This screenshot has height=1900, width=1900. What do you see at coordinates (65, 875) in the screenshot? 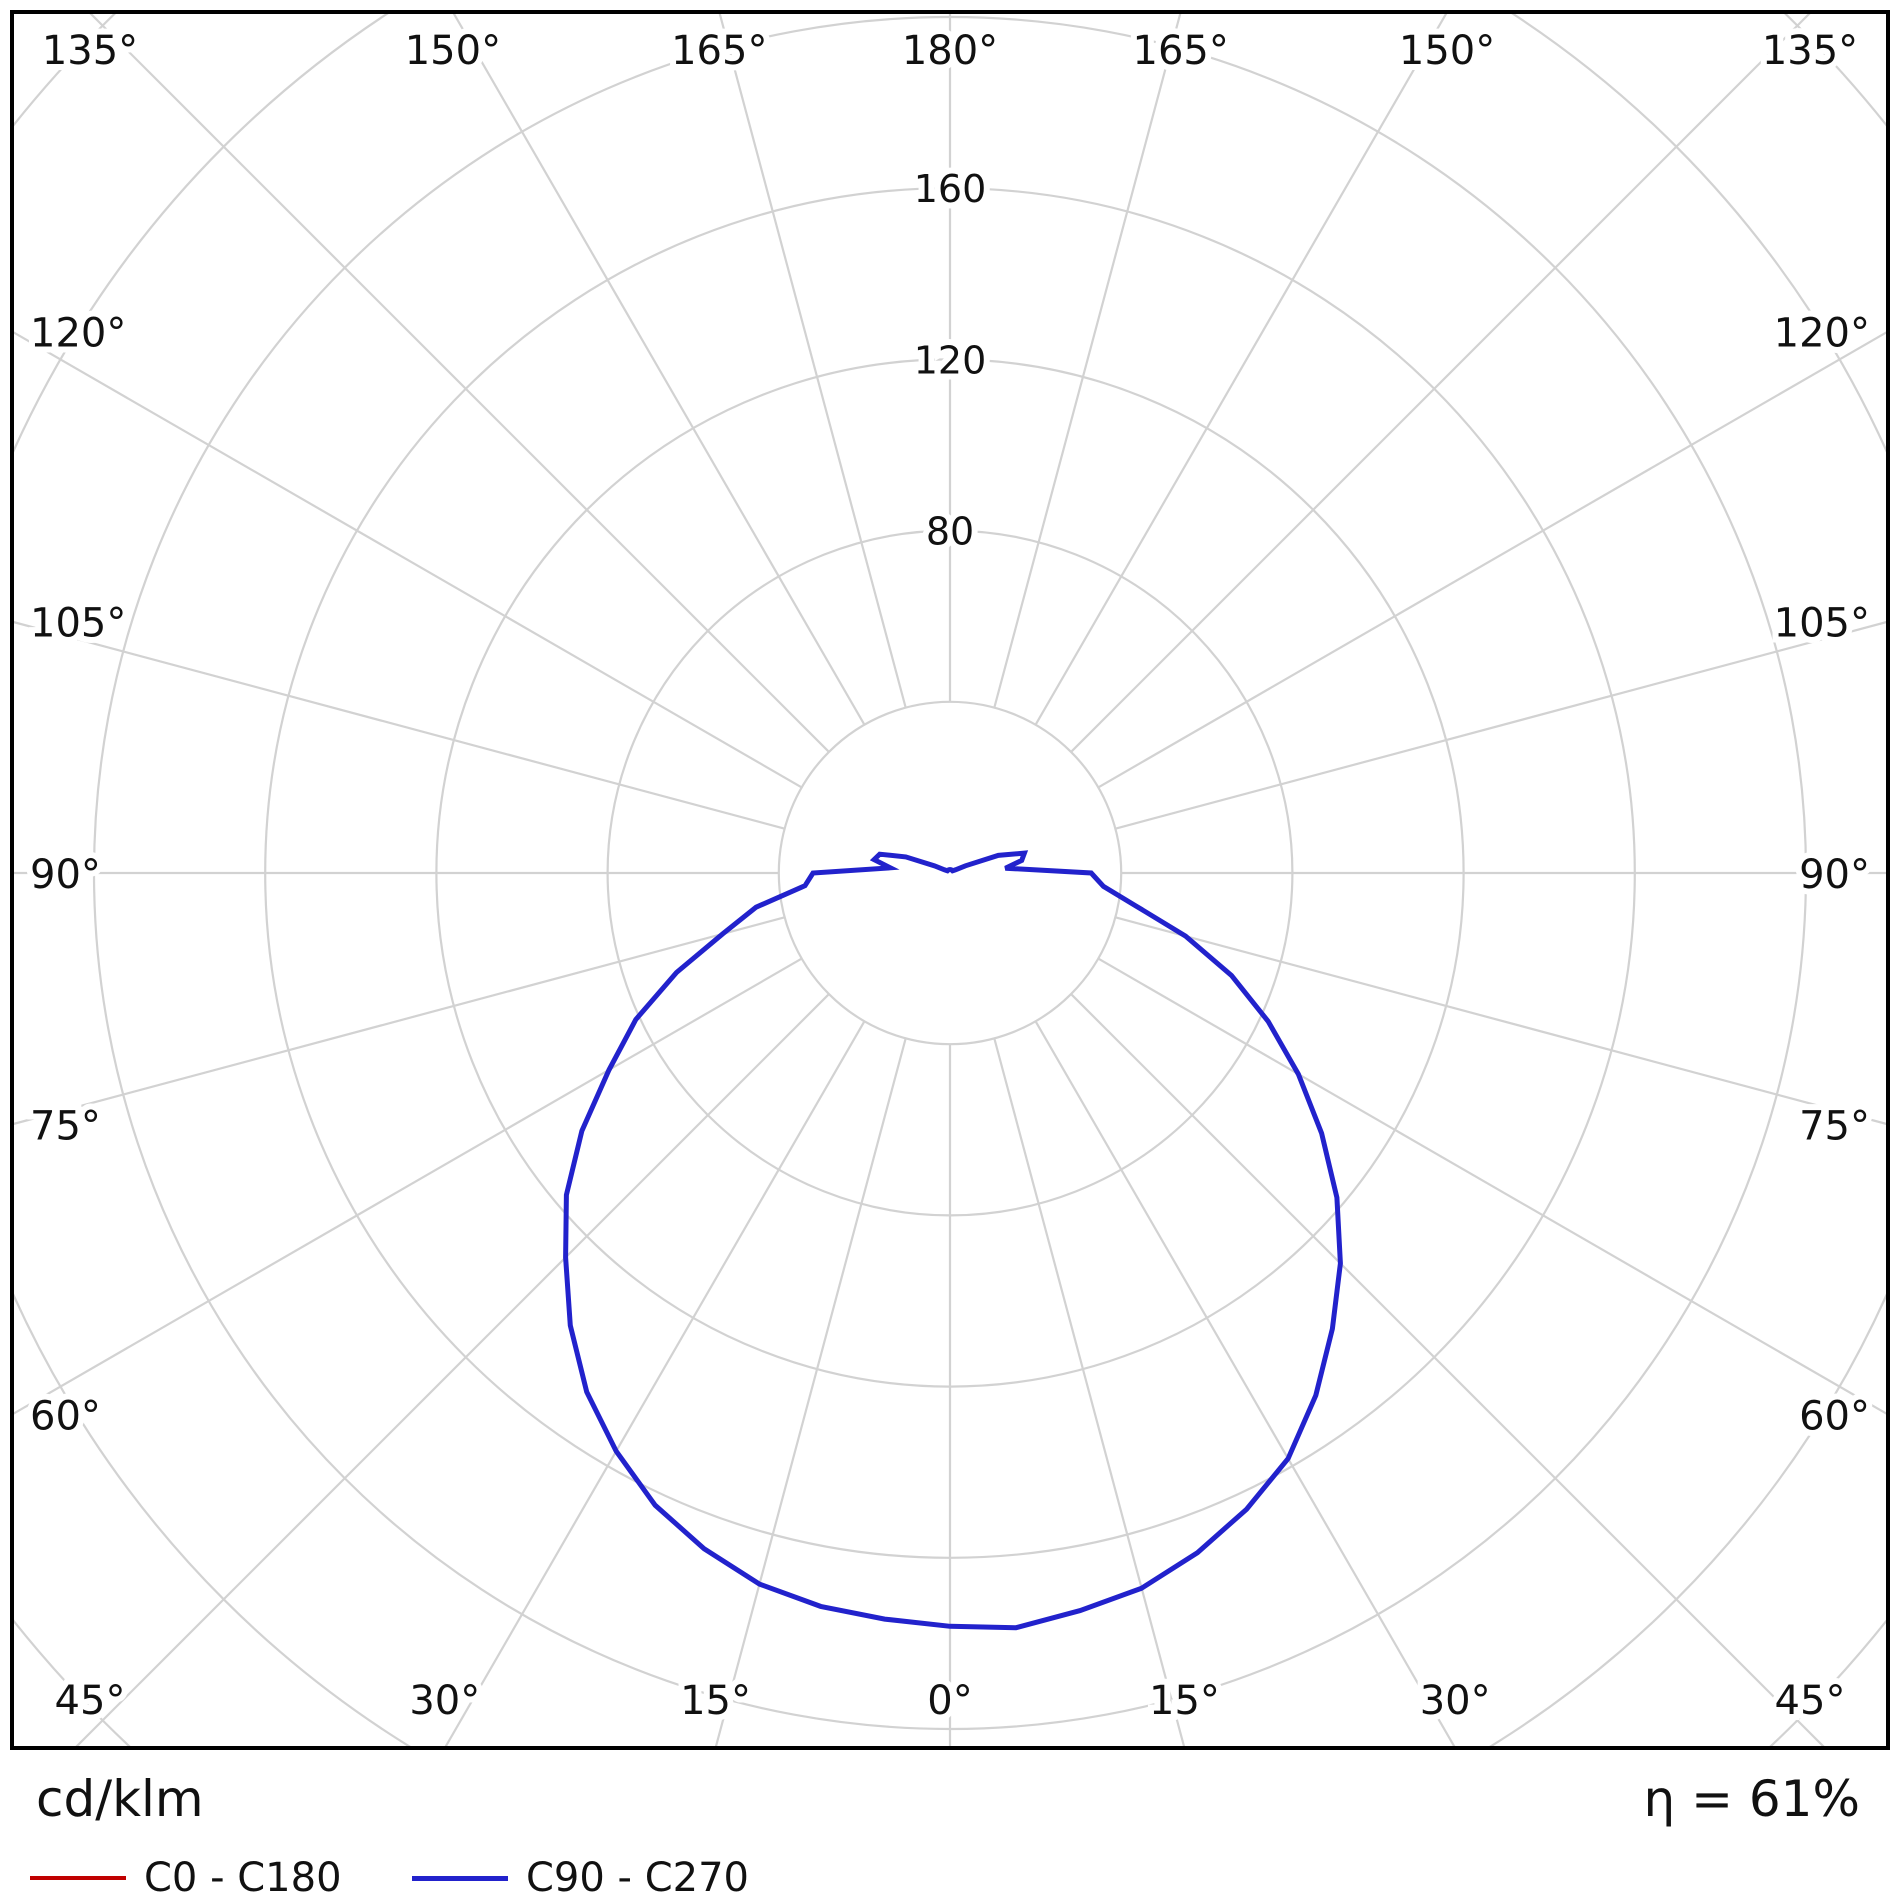
I see `angle-label-270deg: 90°` at bounding box center [65, 875].